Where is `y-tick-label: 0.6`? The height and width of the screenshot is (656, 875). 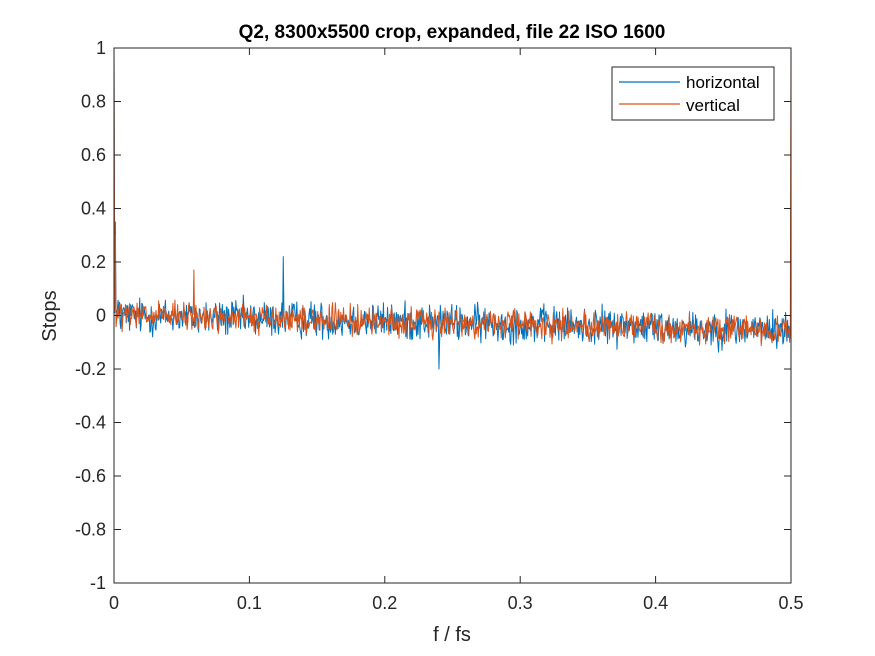 y-tick-label: 0.6 is located at coordinates (93, 155).